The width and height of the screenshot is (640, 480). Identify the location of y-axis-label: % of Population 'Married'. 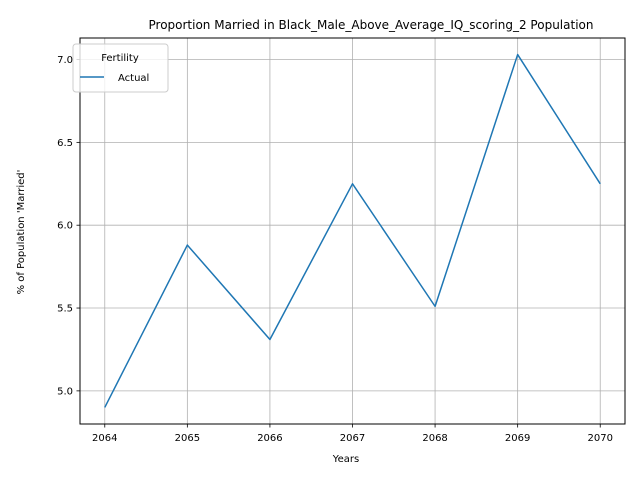
(21, 232).